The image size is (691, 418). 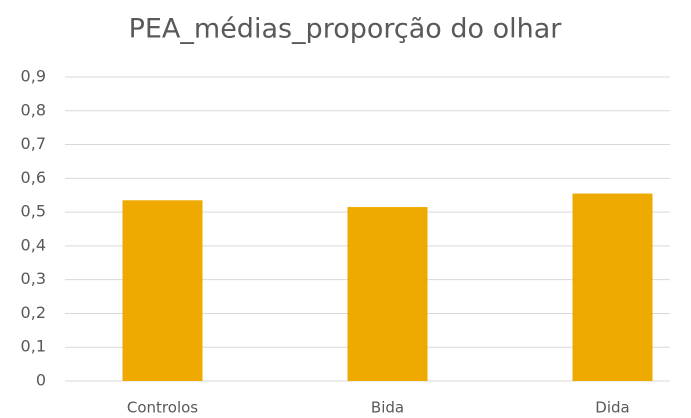 What do you see at coordinates (33, 177) in the screenshot?
I see `y-tick-label: 0,6` at bounding box center [33, 177].